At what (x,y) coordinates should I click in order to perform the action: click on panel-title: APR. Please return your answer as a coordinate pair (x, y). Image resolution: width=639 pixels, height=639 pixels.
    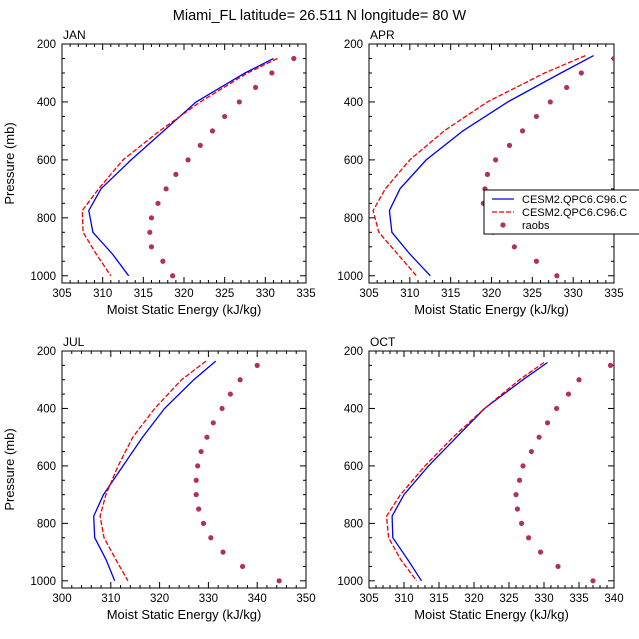
    Looking at the image, I should click on (382, 35).